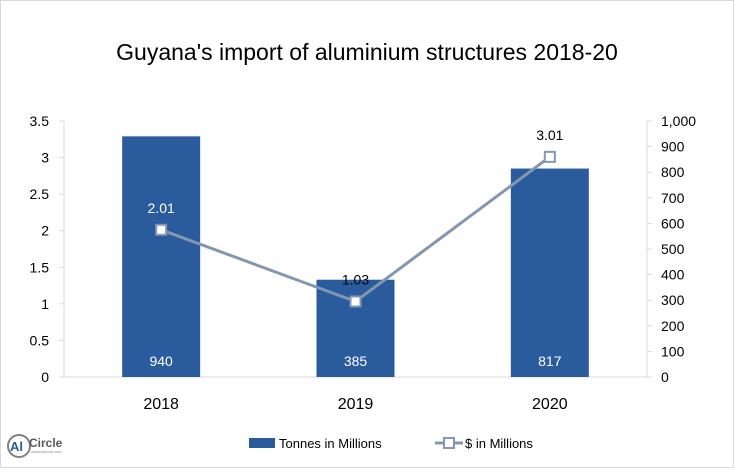 This screenshot has width=734, height=472. Describe the element at coordinates (40, 340) in the screenshot. I see `left-tick-label: 0.5` at that location.